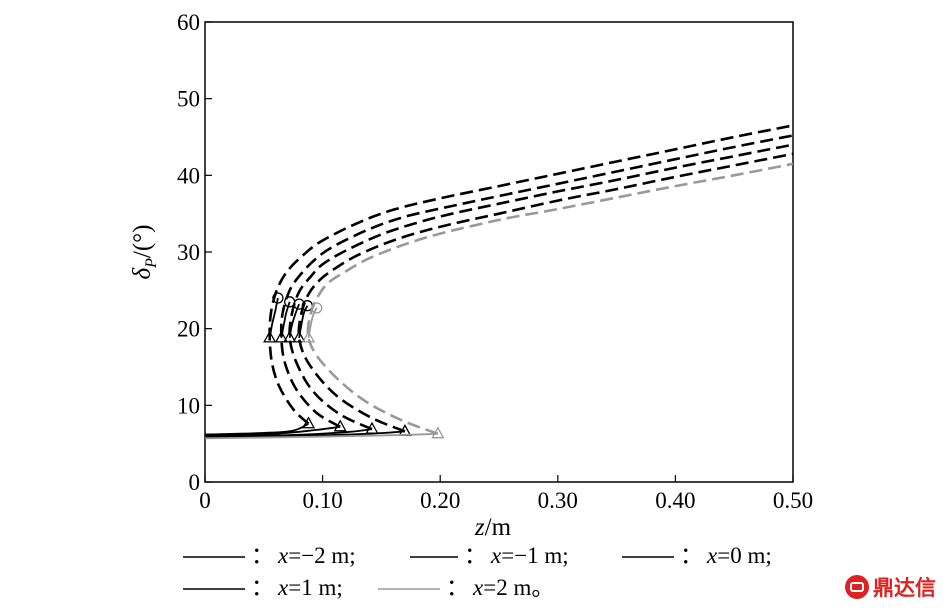 Image resolution: width=946 pixels, height=610 pixels. Describe the element at coordinates (857, 587) in the screenshot. I see `watermark-logo-icon` at that location.